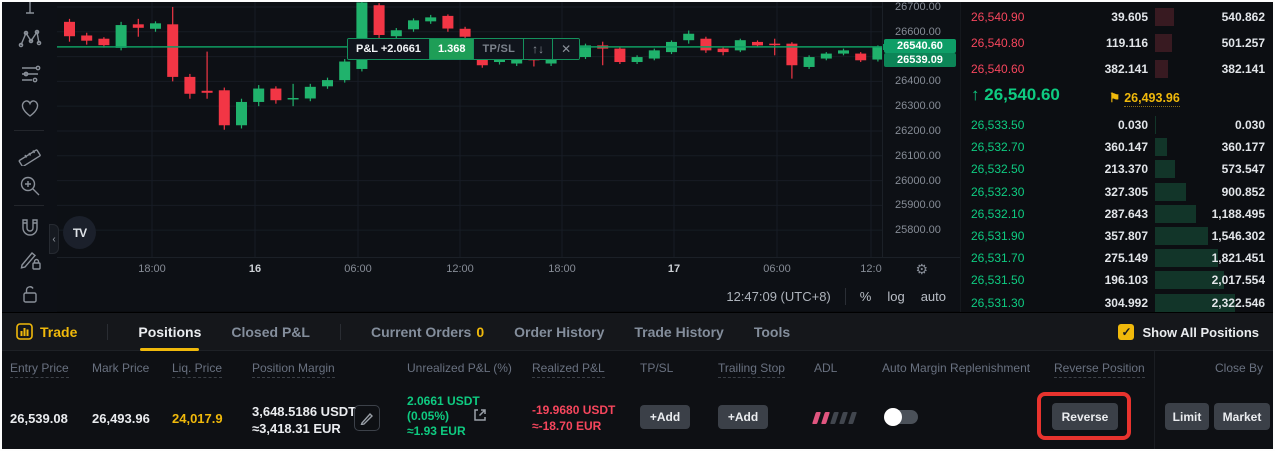  I want to click on zoom-in-icon, so click(30, 186).